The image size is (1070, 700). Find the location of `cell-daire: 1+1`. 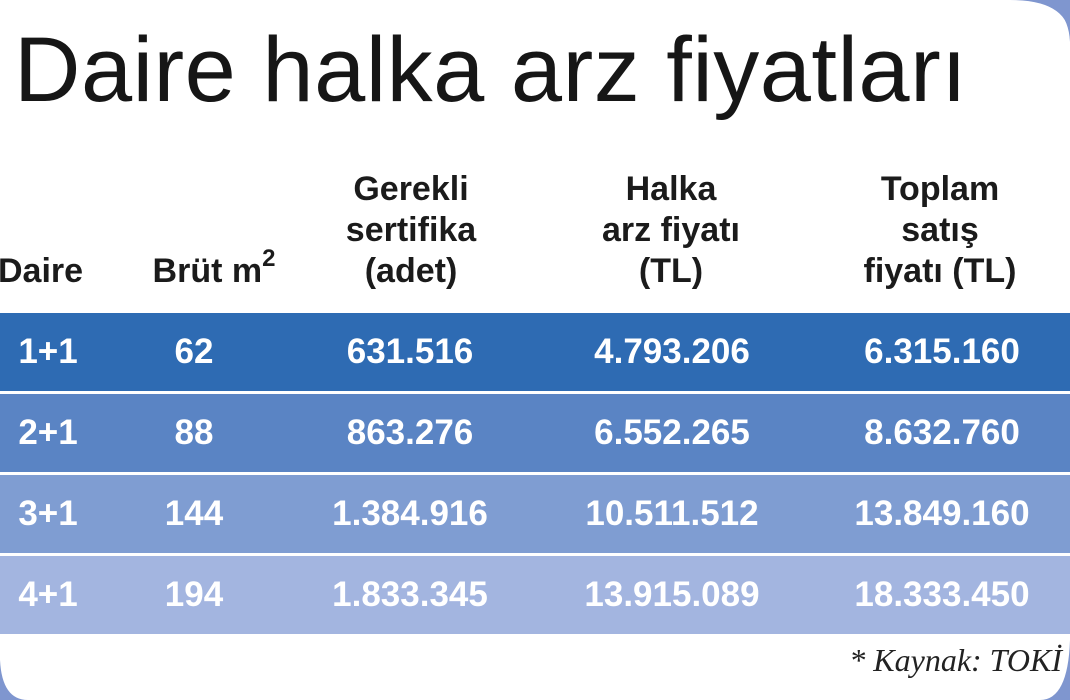

cell-daire: 1+1 is located at coordinates (48, 351).